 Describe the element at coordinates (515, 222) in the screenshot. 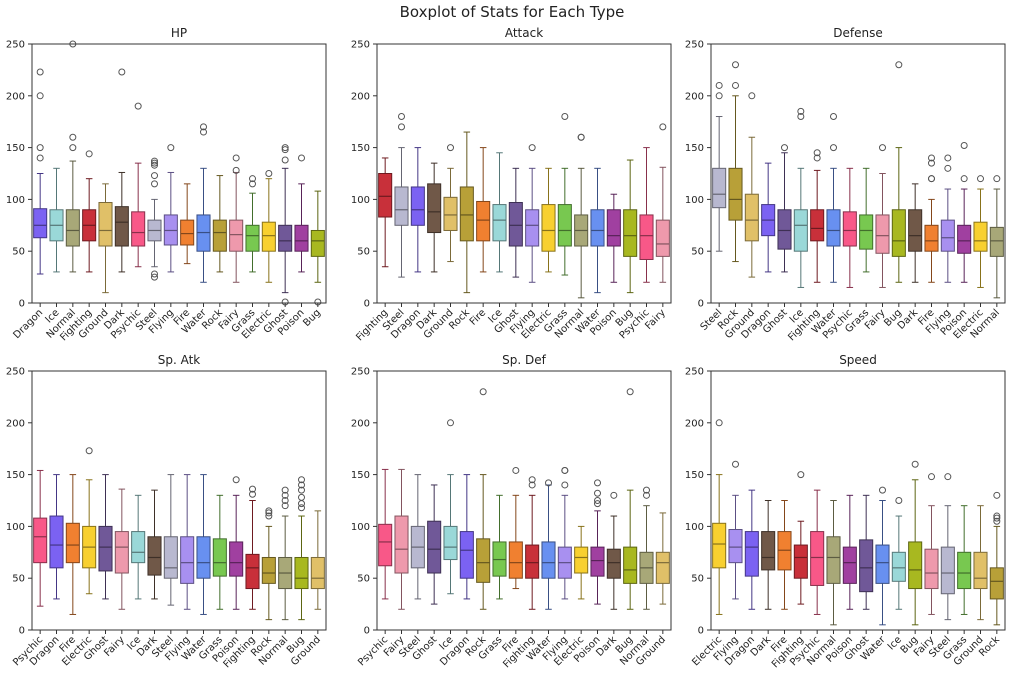

I see `box-ghost` at that location.